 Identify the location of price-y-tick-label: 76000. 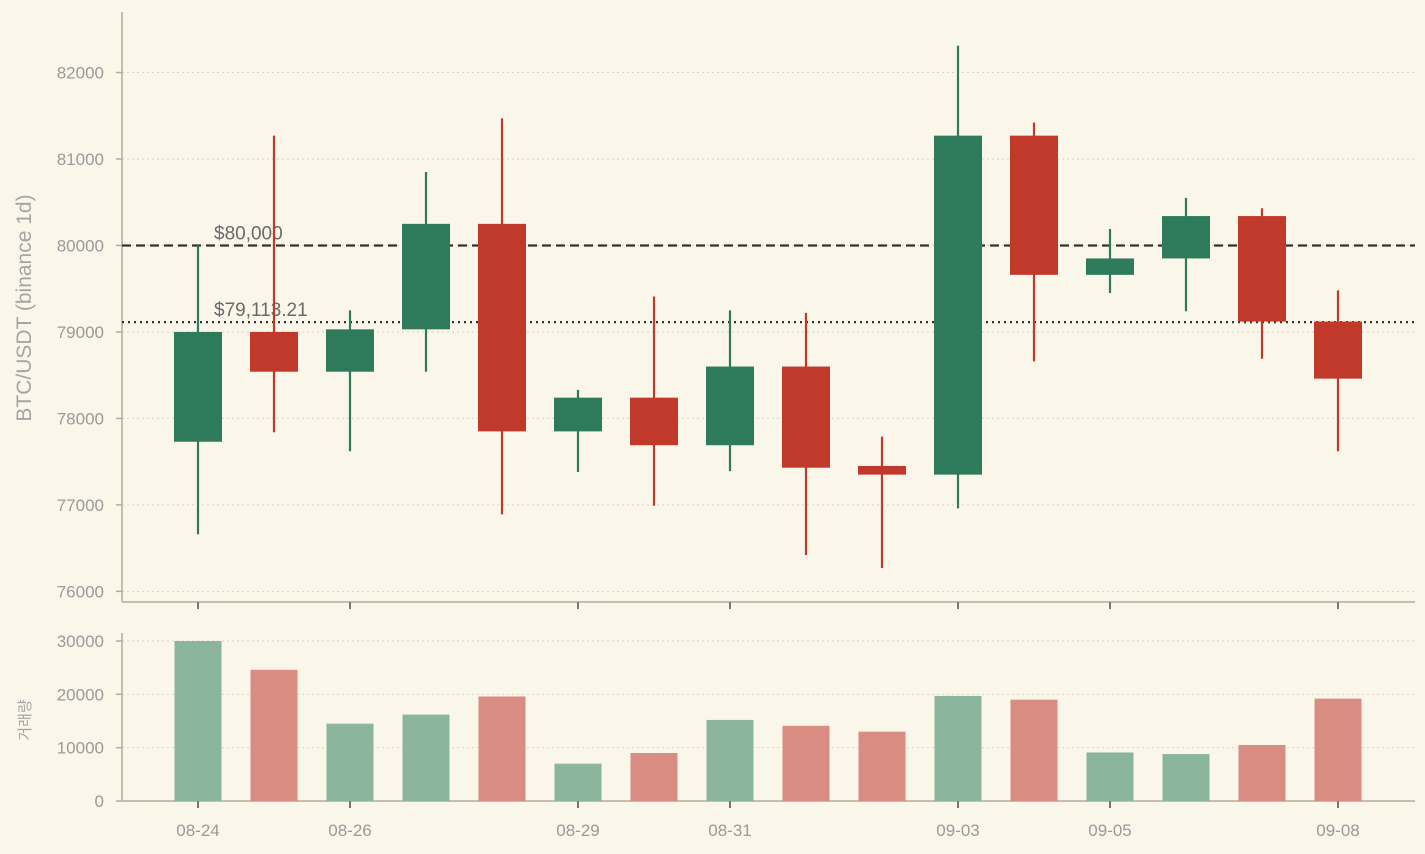
(80, 591).